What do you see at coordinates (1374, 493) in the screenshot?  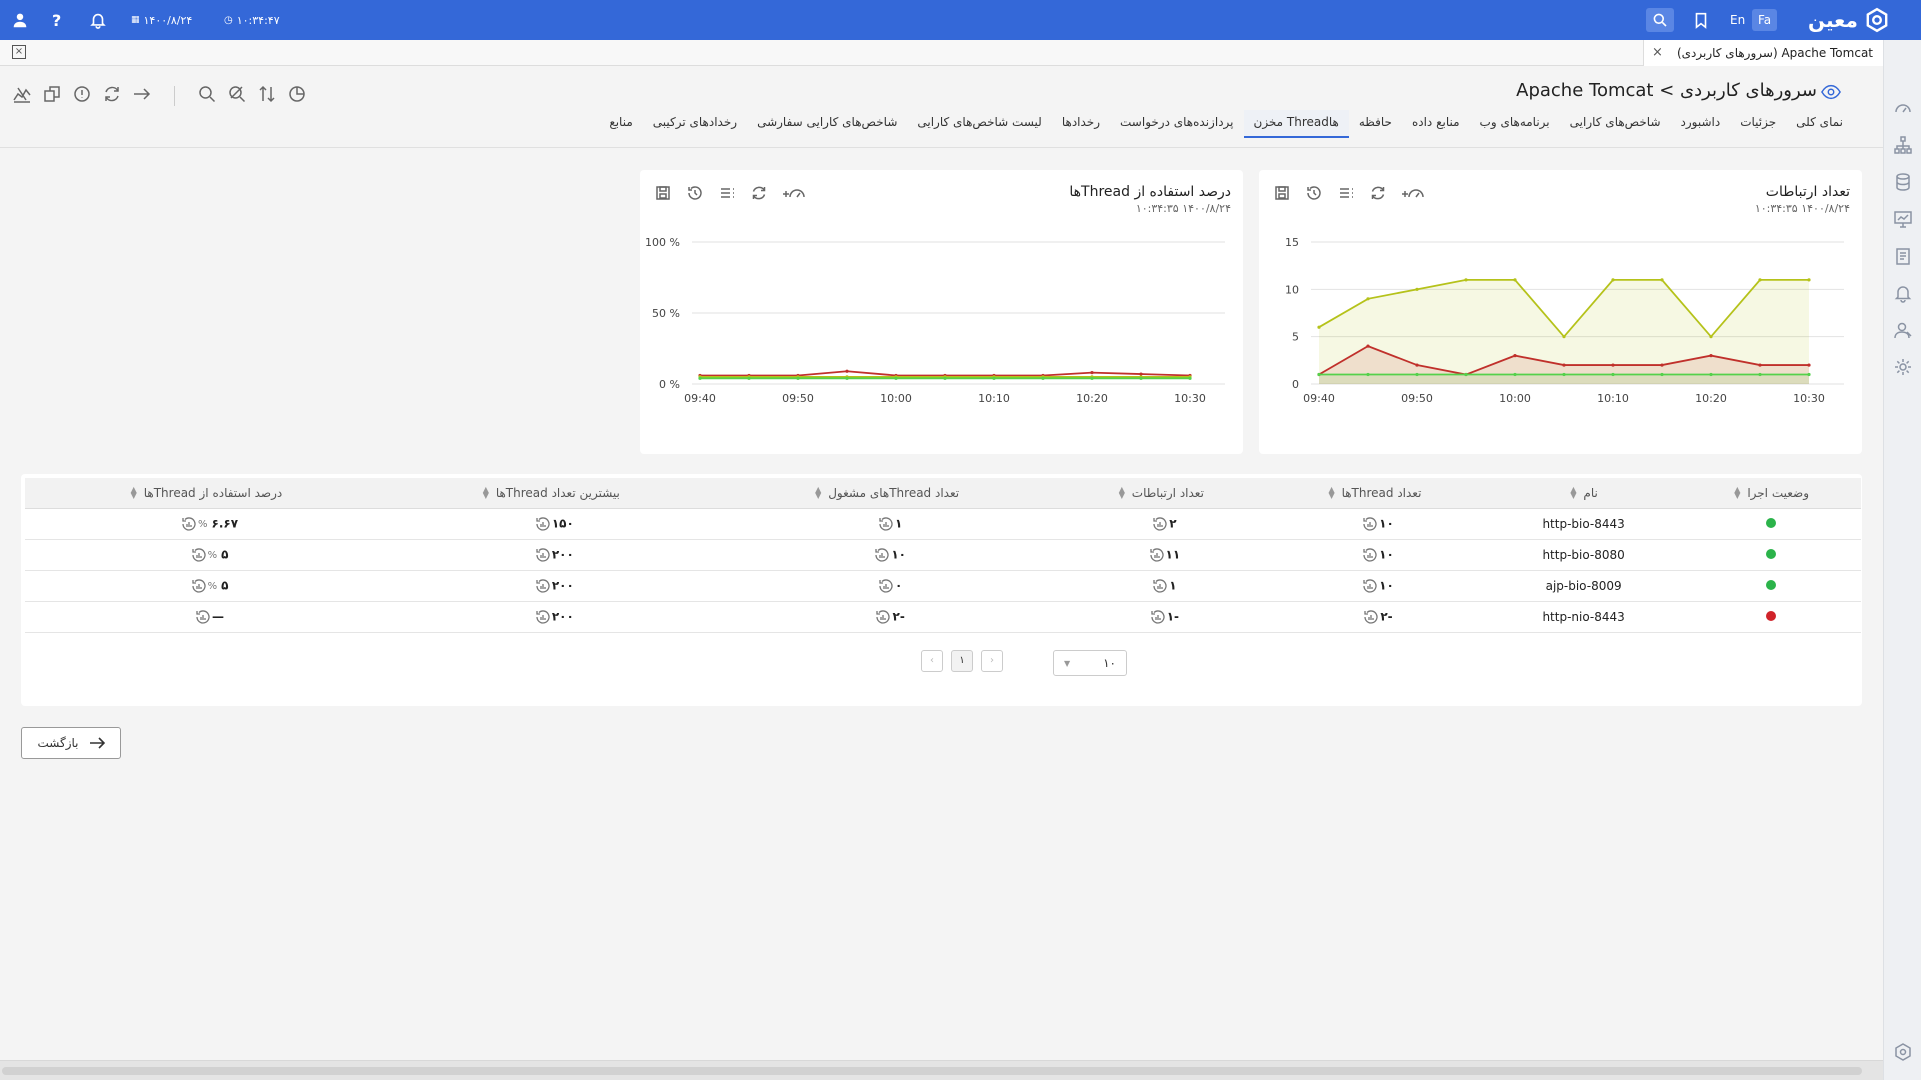 I see `column-header: تعداد Threadها ▲ ▼` at bounding box center [1374, 493].